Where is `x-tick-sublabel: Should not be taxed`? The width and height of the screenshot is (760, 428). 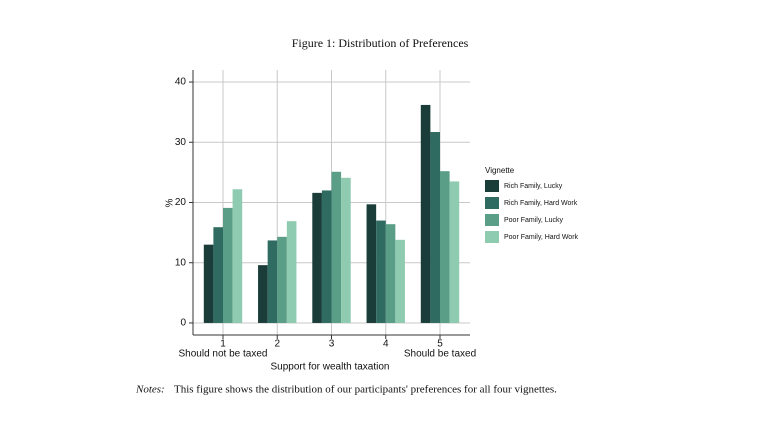 x-tick-sublabel: Should not be taxed is located at coordinates (223, 354).